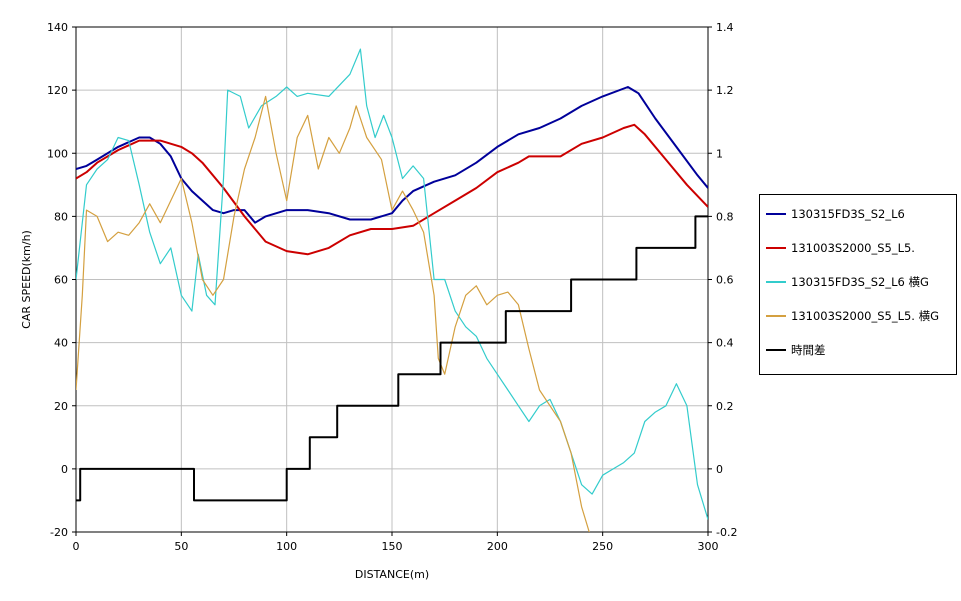 The width and height of the screenshot is (961, 601). What do you see at coordinates (497, 546) in the screenshot?
I see `x-tick-label: 200` at bounding box center [497, 546].